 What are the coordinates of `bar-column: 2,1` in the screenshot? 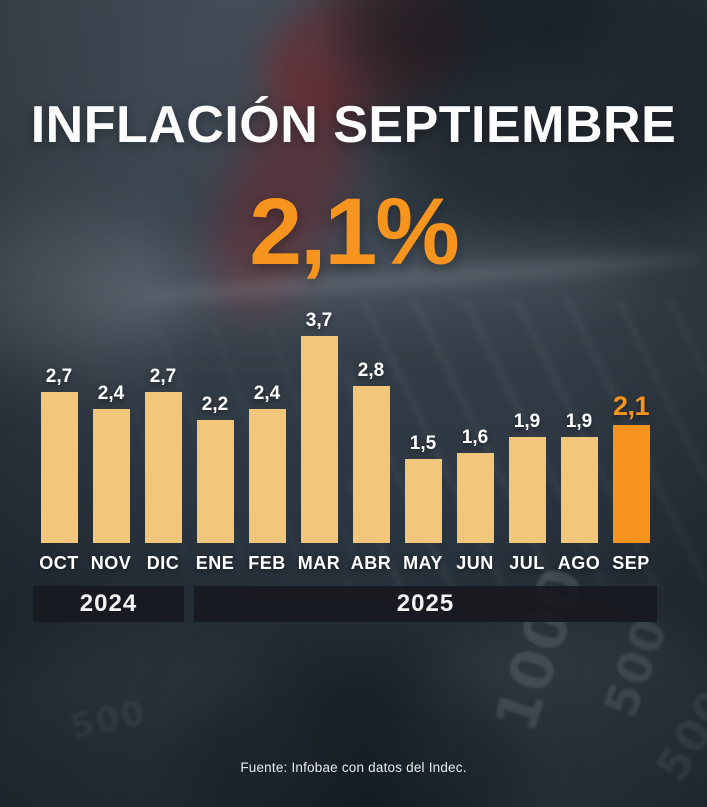 It's located at (631, 467).